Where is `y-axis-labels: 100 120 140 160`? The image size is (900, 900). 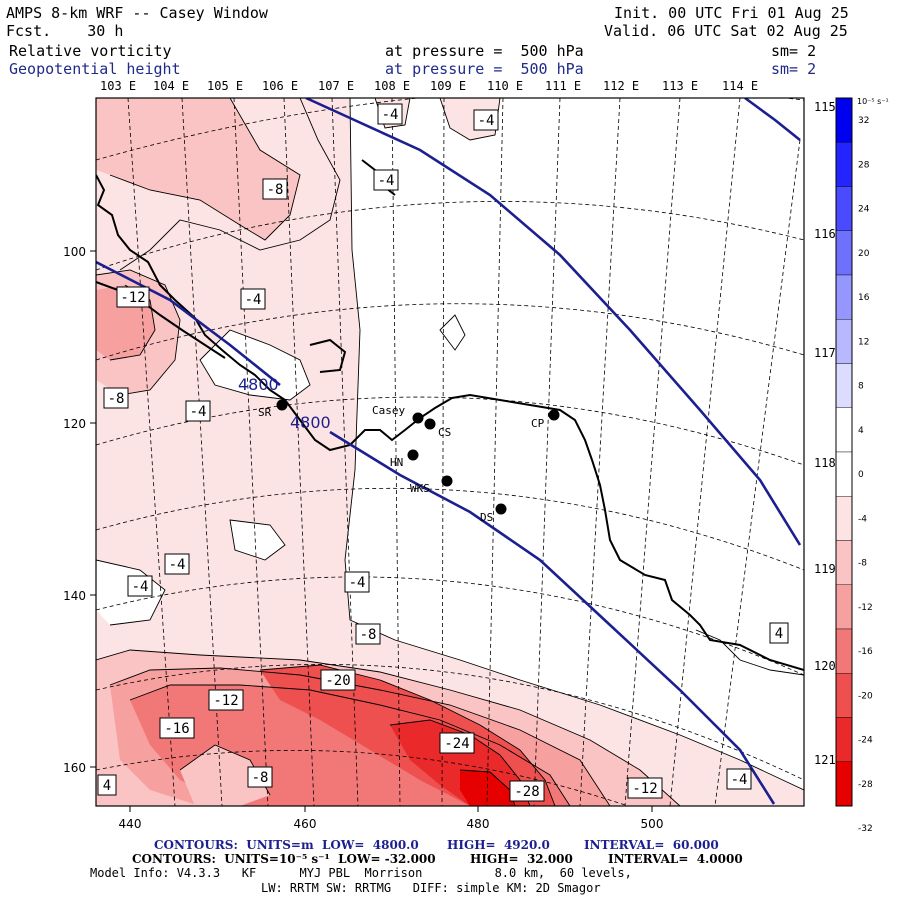
y-axis-labels: 100 120 140 160 is located at coordinates (74, 510).